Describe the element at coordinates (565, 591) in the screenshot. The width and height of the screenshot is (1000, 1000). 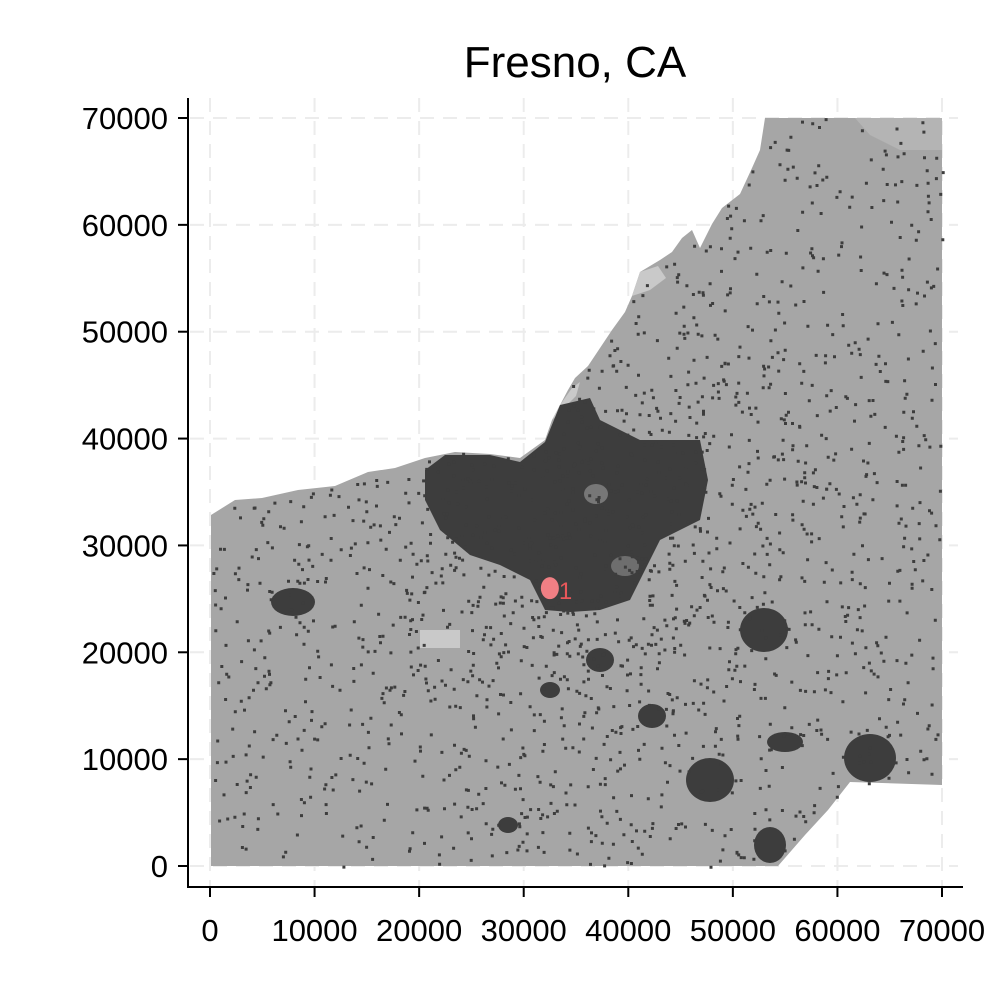
I see `annotation-label: 1` at that location.